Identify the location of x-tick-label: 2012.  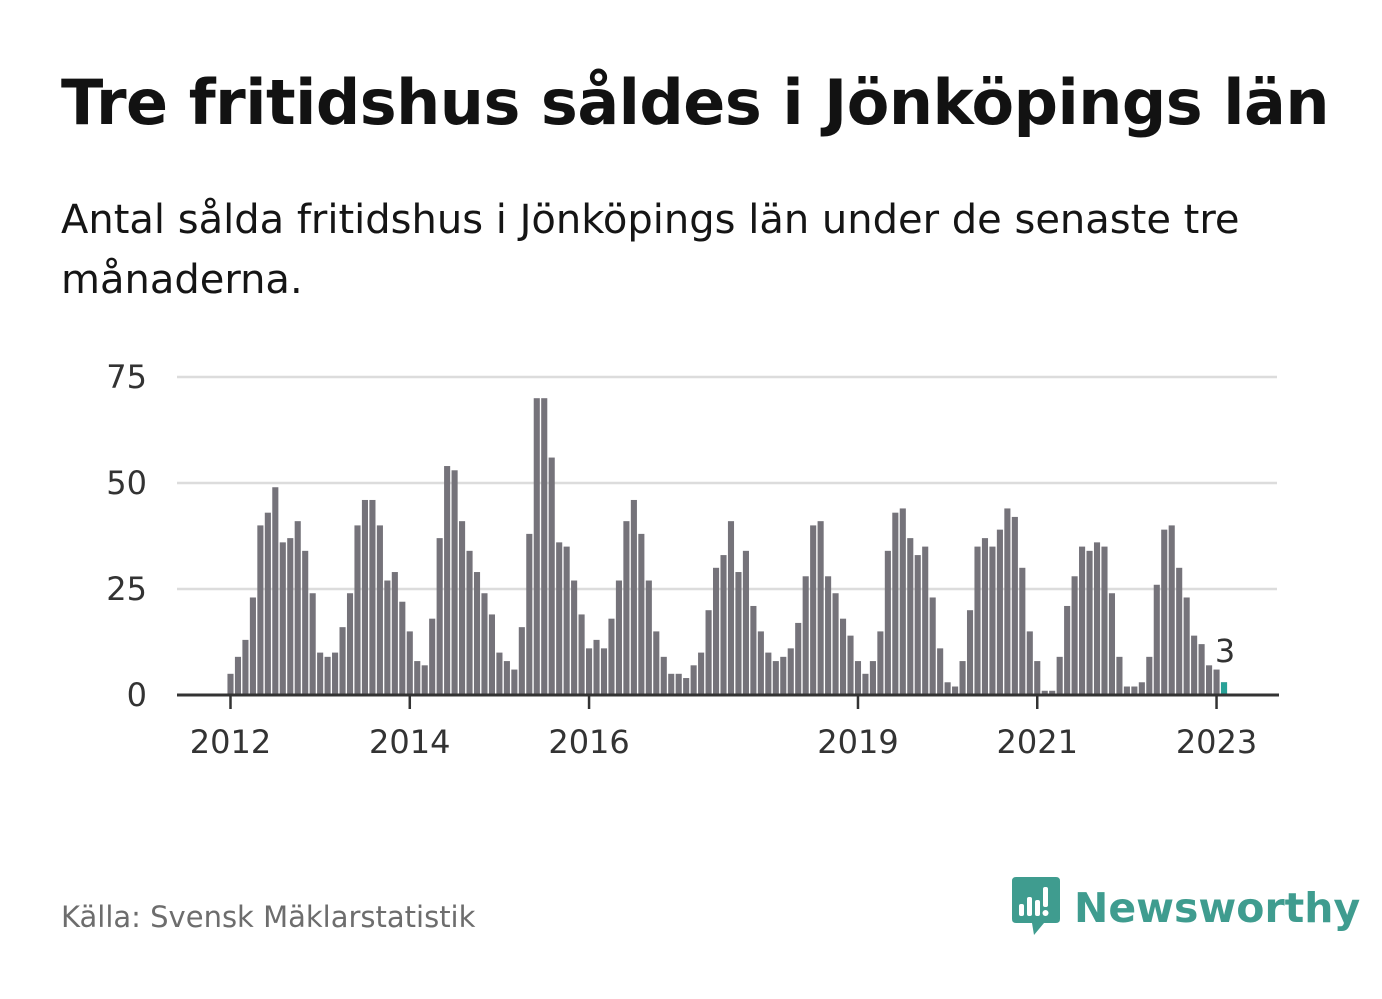
(230, 742).